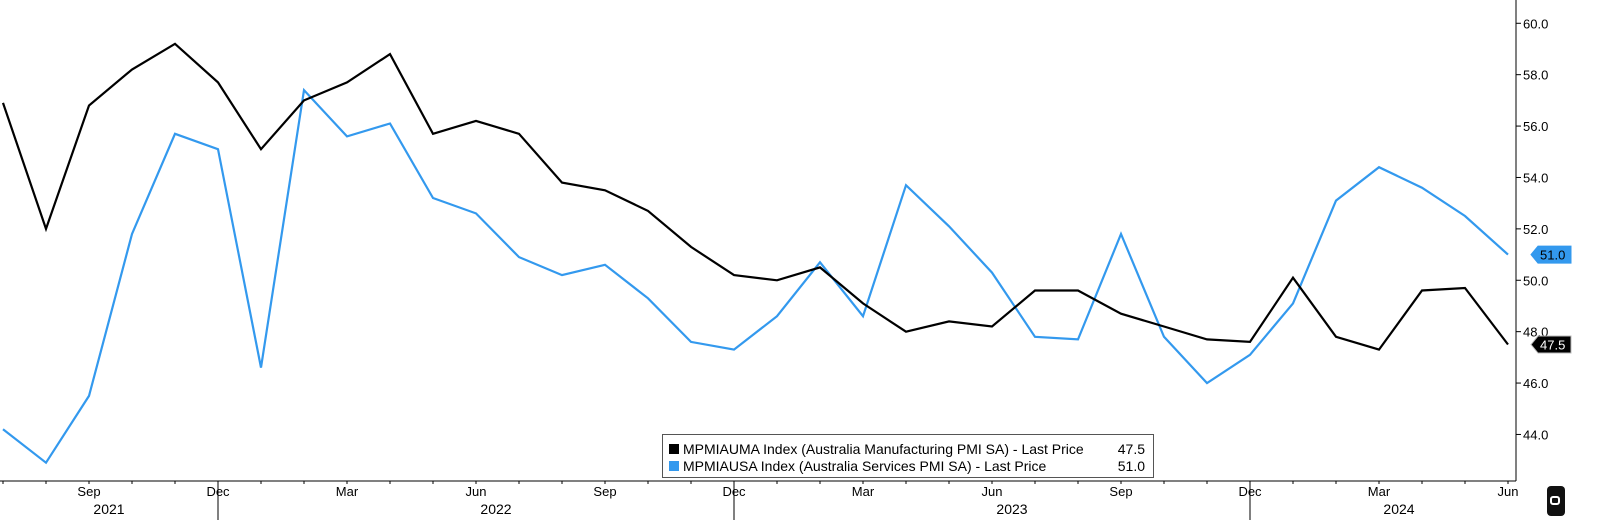 This screenshot has height=528, width=1603. Describe the element at coordinates (1535, 383) in the screenshot. I see `y-tick-label: 46.0` at that location.